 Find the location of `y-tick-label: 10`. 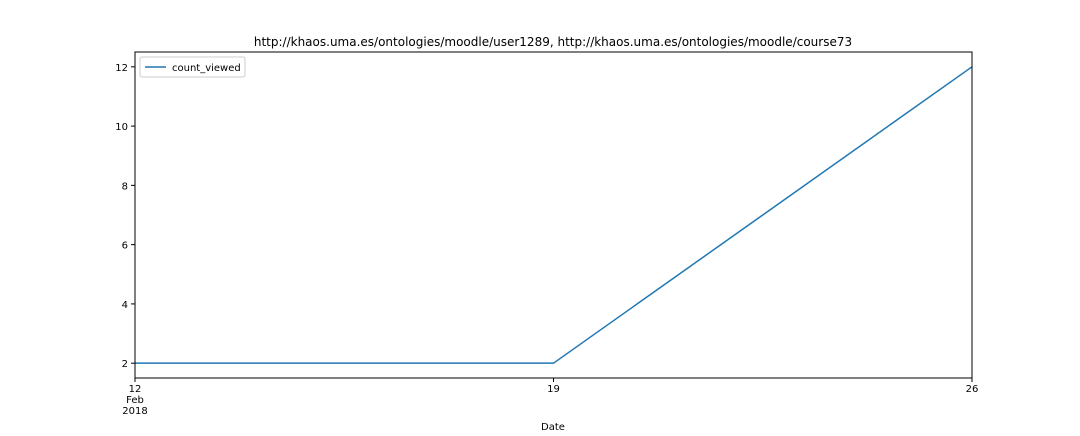

y-tick-label: 10 is located at coordinates (121, 127).